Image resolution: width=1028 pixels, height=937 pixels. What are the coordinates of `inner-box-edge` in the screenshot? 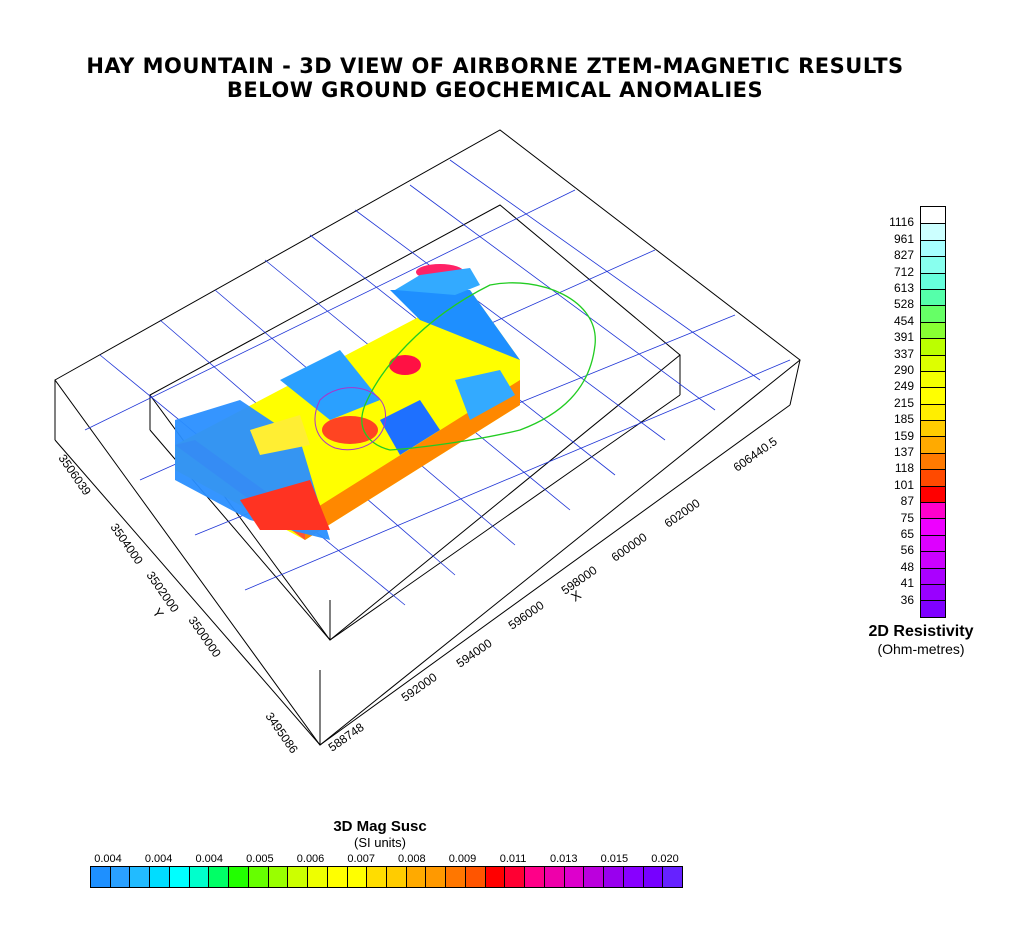 It's located at (415, 517).